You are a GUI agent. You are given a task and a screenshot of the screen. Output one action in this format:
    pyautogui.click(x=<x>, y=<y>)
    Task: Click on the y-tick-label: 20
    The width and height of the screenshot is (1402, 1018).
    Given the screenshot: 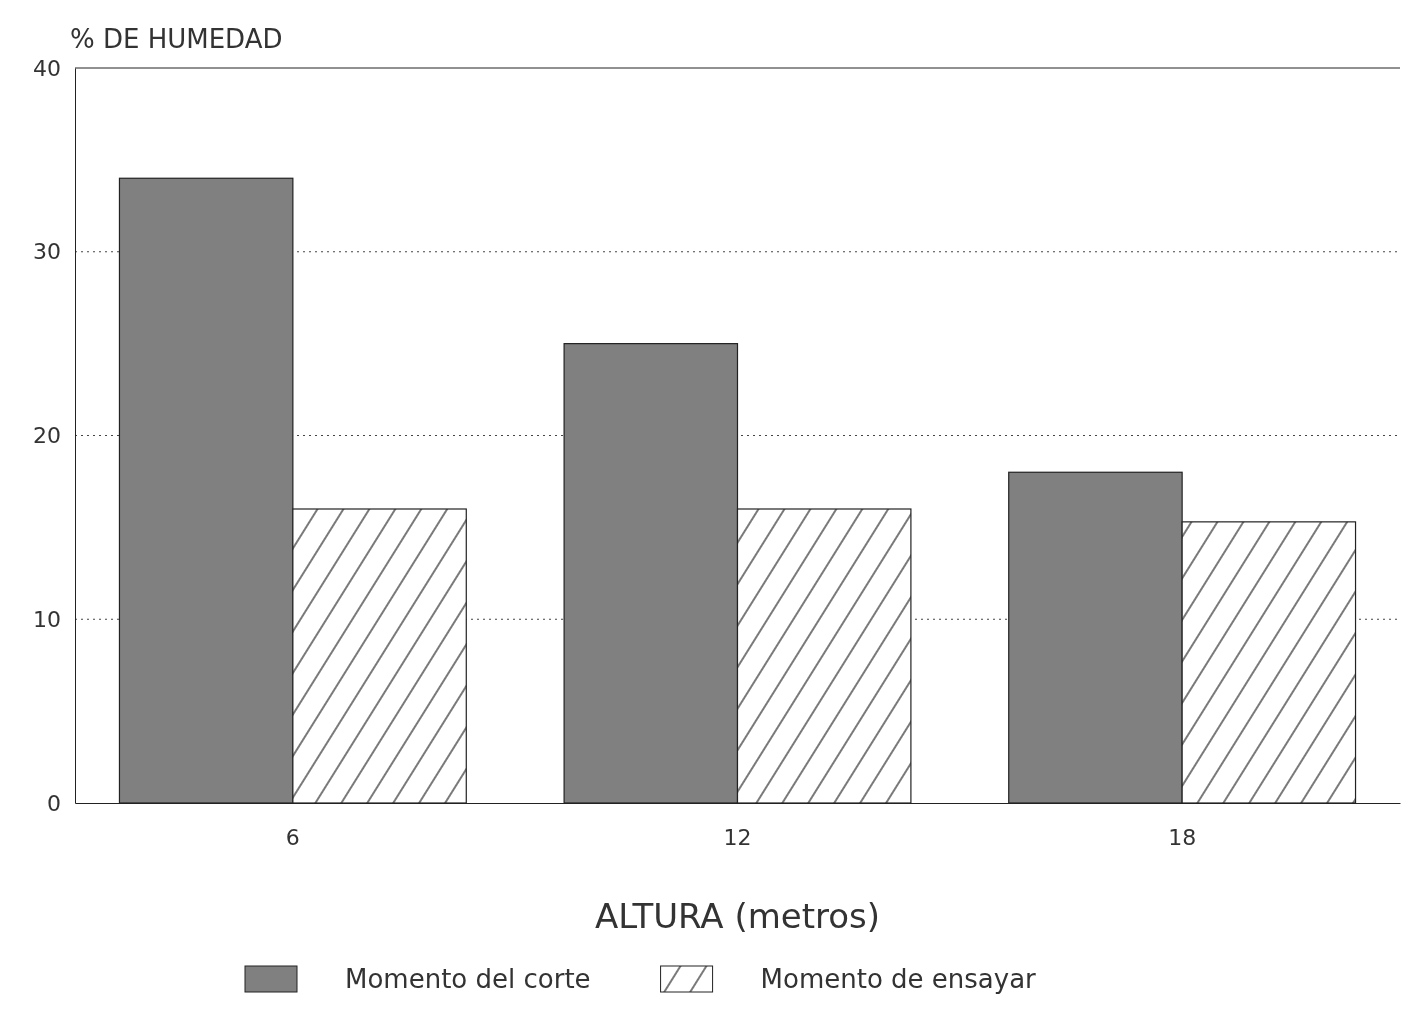 What is the action you would take?
    pyautogui.click(x=47, y=436)
    